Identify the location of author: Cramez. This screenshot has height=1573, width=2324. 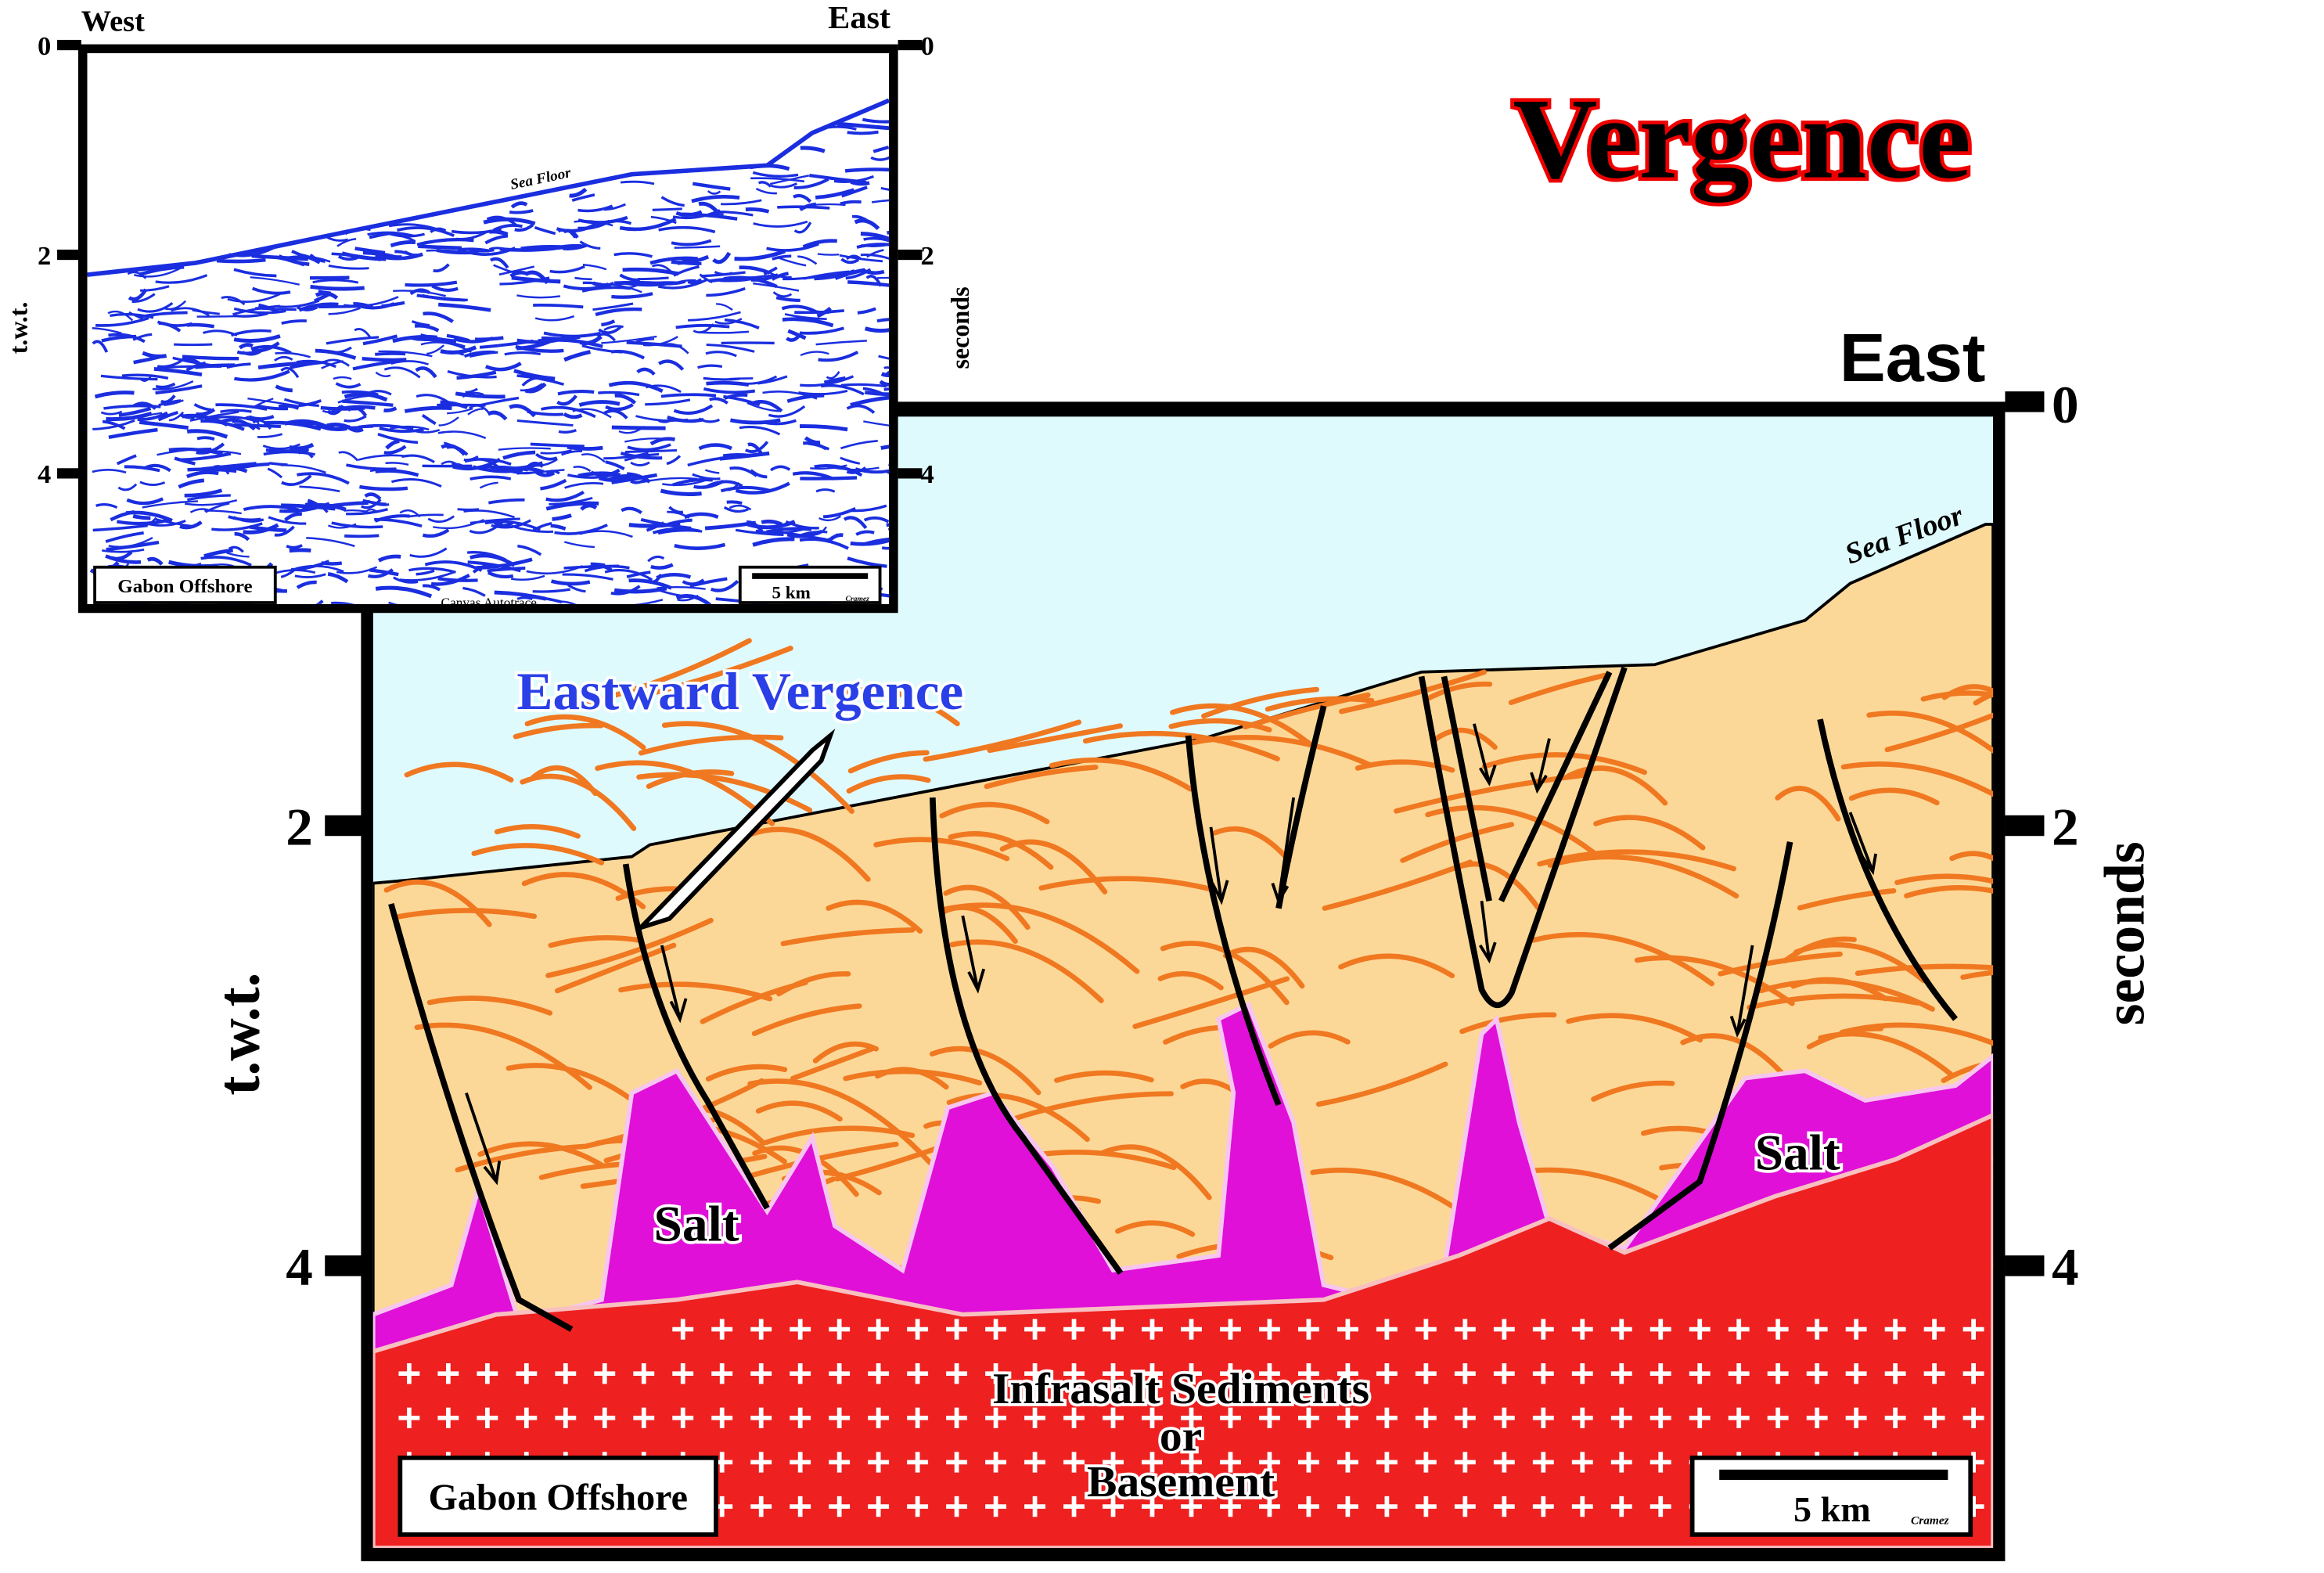
(1930, 1521).